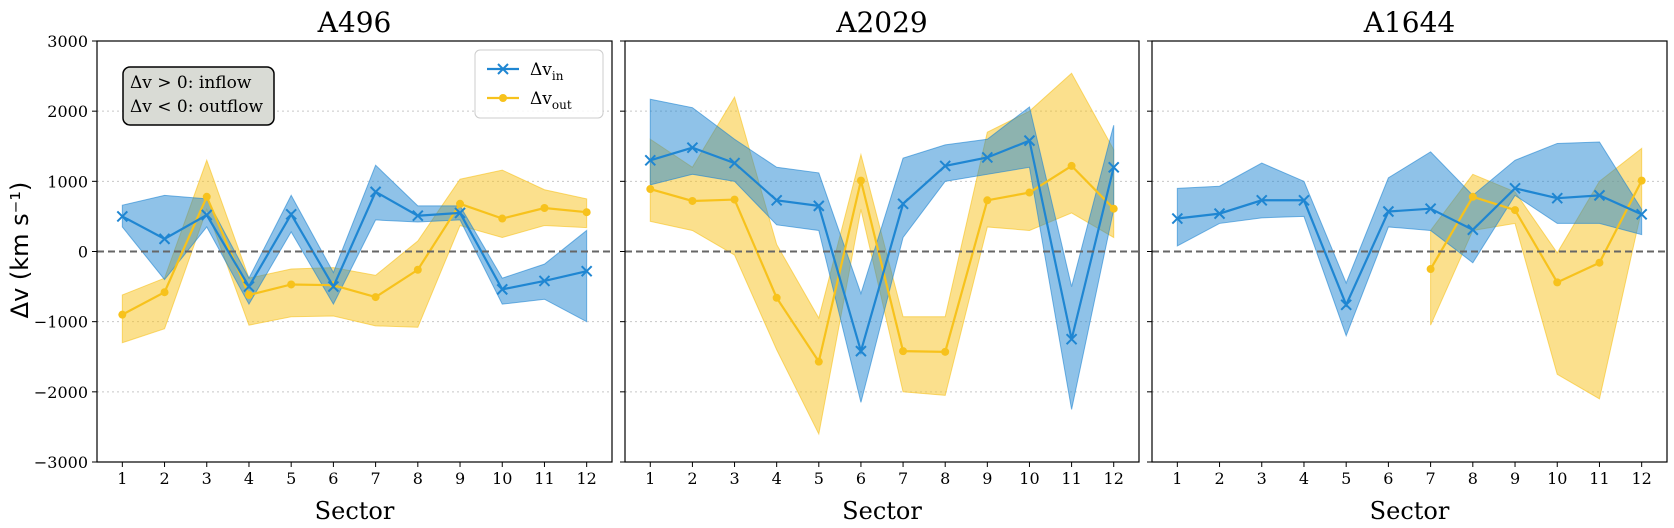  I want to click on y-tick-label: 3000, so click(67, 41).